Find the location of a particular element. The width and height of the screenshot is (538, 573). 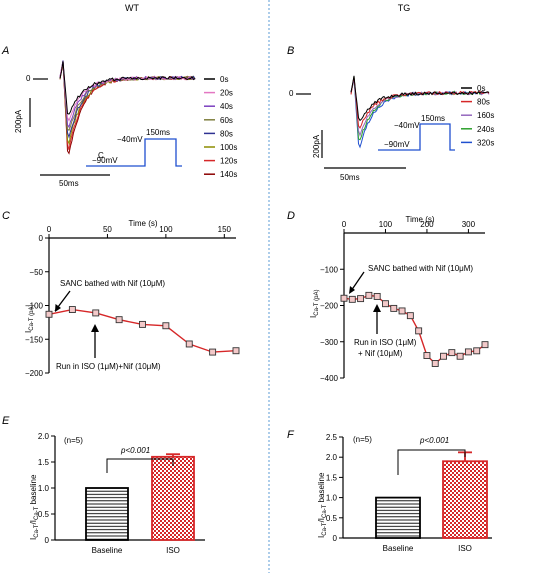

chart-d-xtick-label-2: 200 is located at coordinates (427, 224).